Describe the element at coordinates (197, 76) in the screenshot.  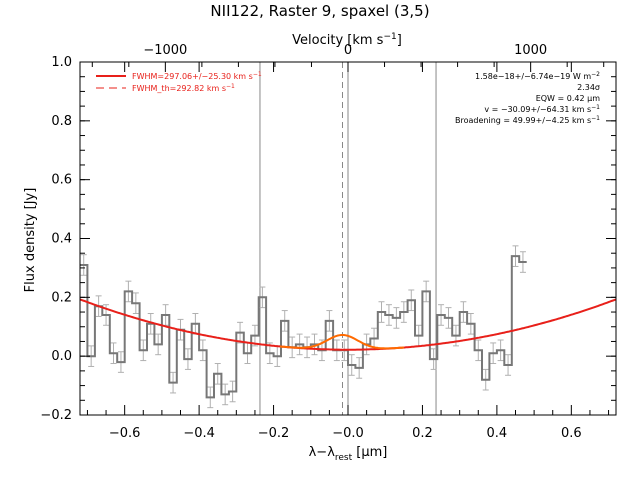
I see `legend-label: FWHM=297.06+/−25.30 km s−1` at that location.